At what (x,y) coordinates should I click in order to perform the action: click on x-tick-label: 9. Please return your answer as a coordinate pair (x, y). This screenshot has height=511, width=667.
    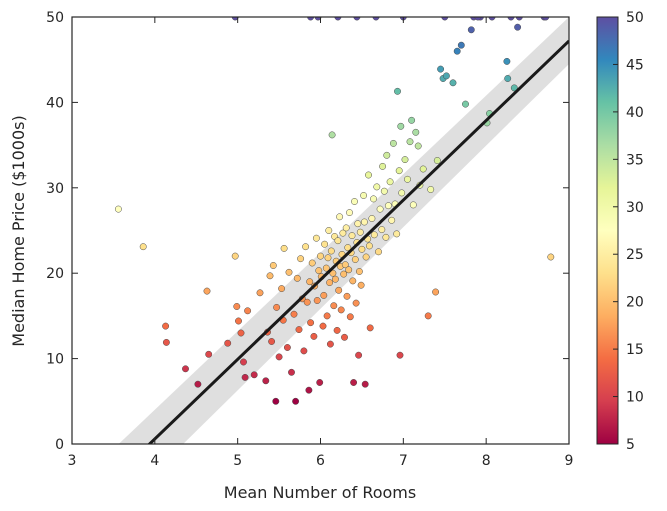
    Looking at the image, I should click on (569, 461).